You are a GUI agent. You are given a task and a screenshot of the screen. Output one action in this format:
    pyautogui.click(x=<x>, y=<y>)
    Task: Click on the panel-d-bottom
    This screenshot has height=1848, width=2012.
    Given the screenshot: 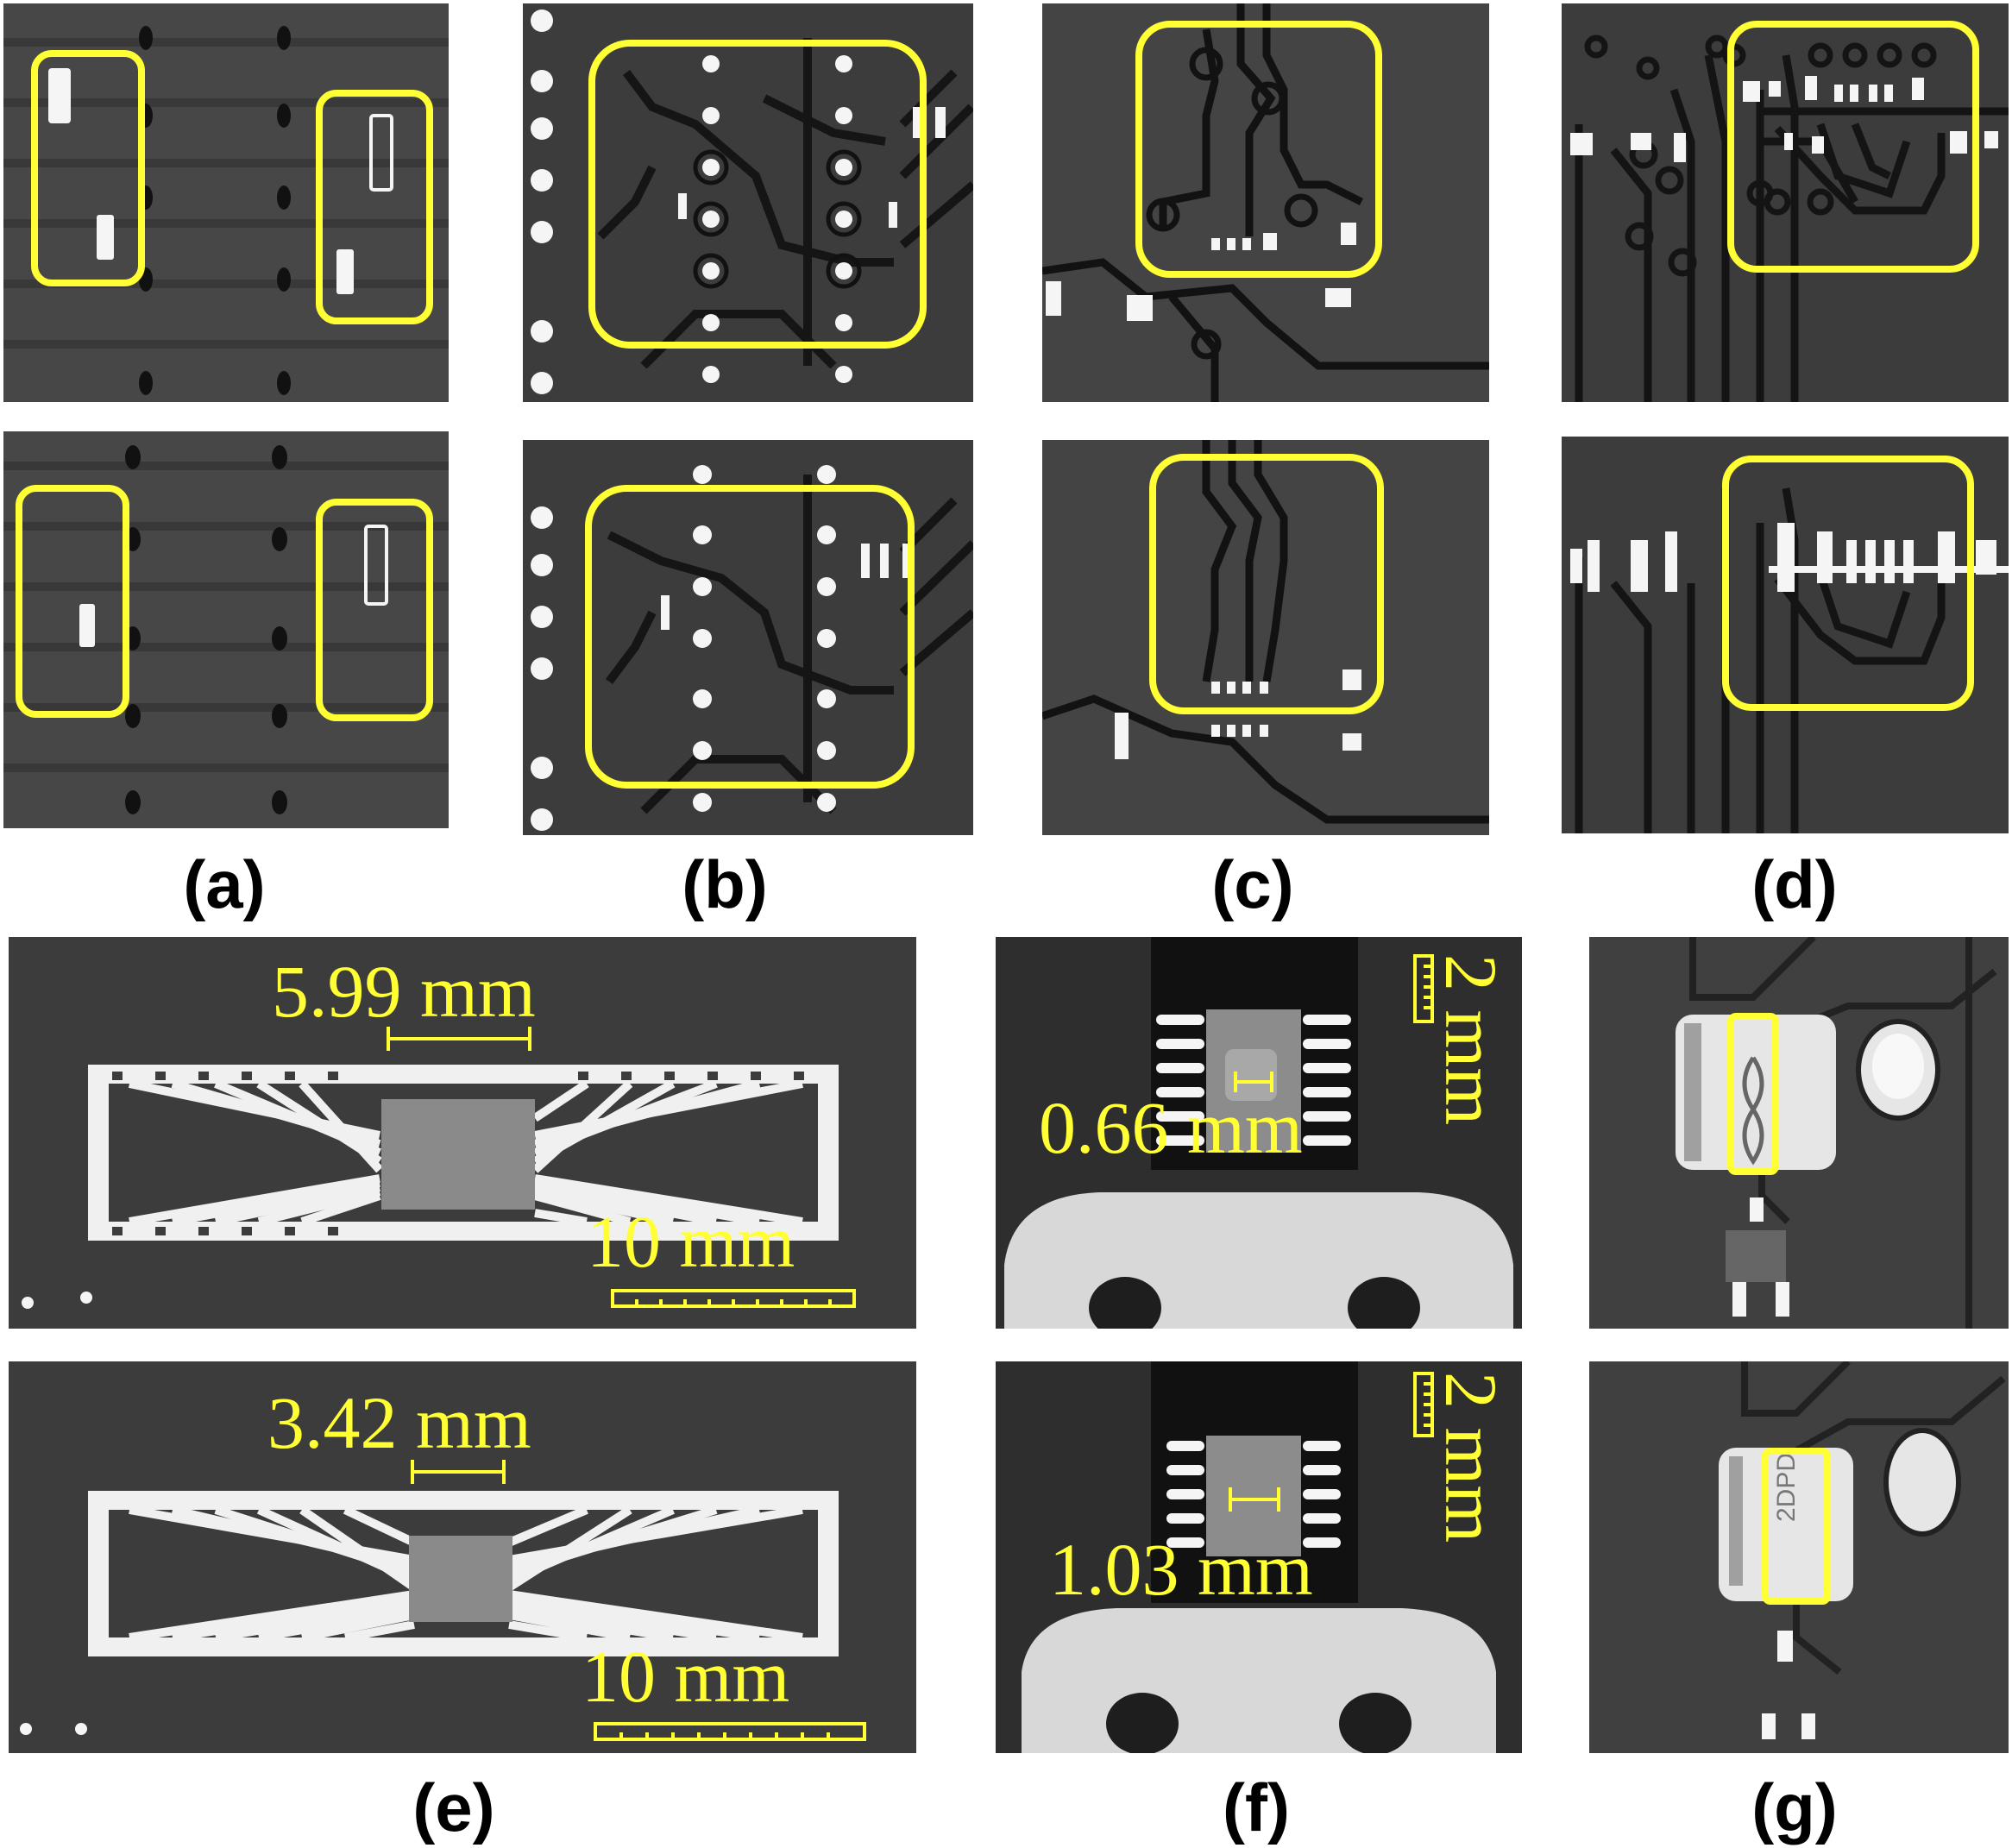 What is the action you would take?
    pyautogui.click(x=1785, y=635)
    